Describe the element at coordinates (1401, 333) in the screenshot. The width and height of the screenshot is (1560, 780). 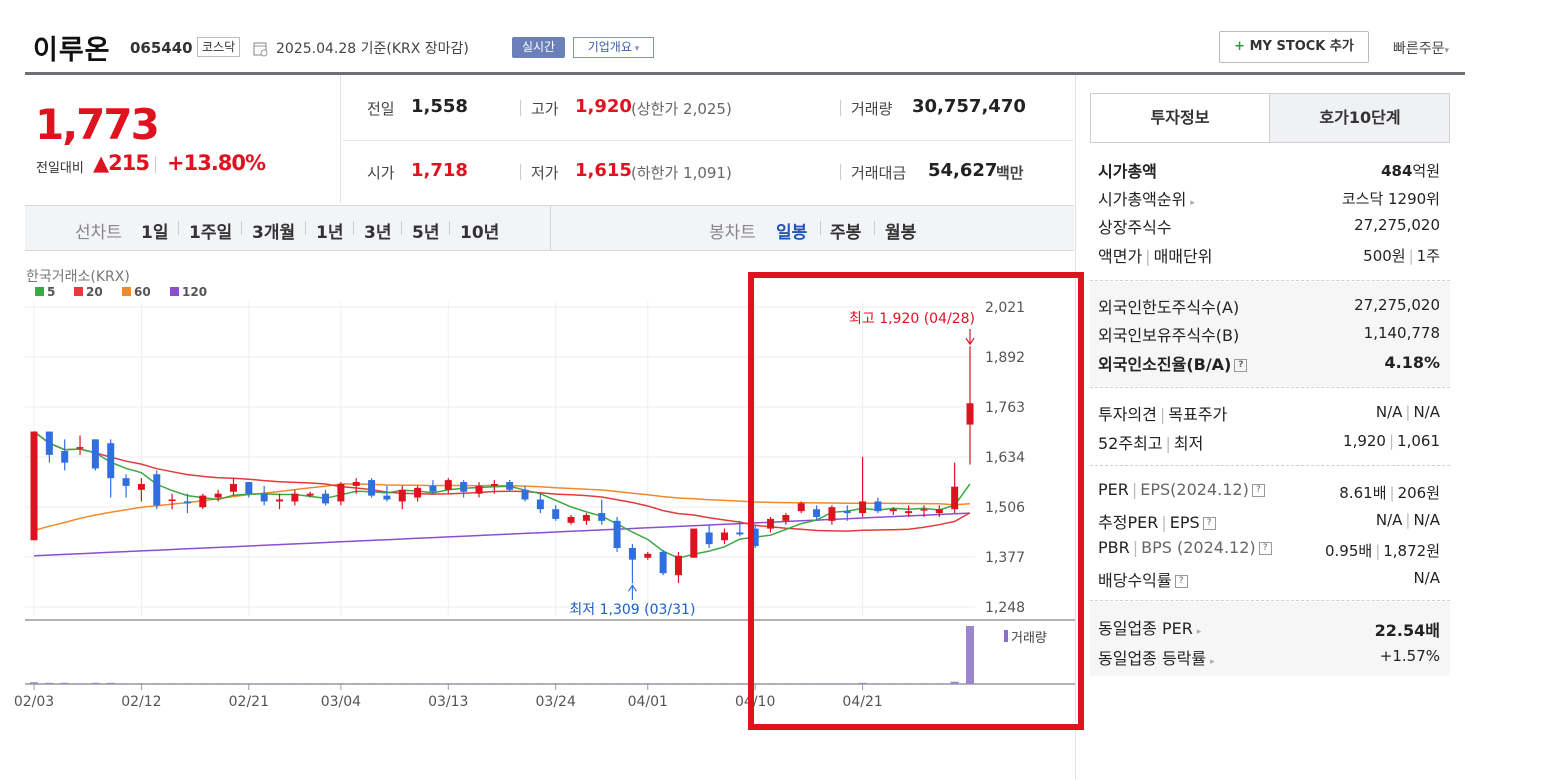
I see `foreign-hold-value: 1,140,778` at that location.